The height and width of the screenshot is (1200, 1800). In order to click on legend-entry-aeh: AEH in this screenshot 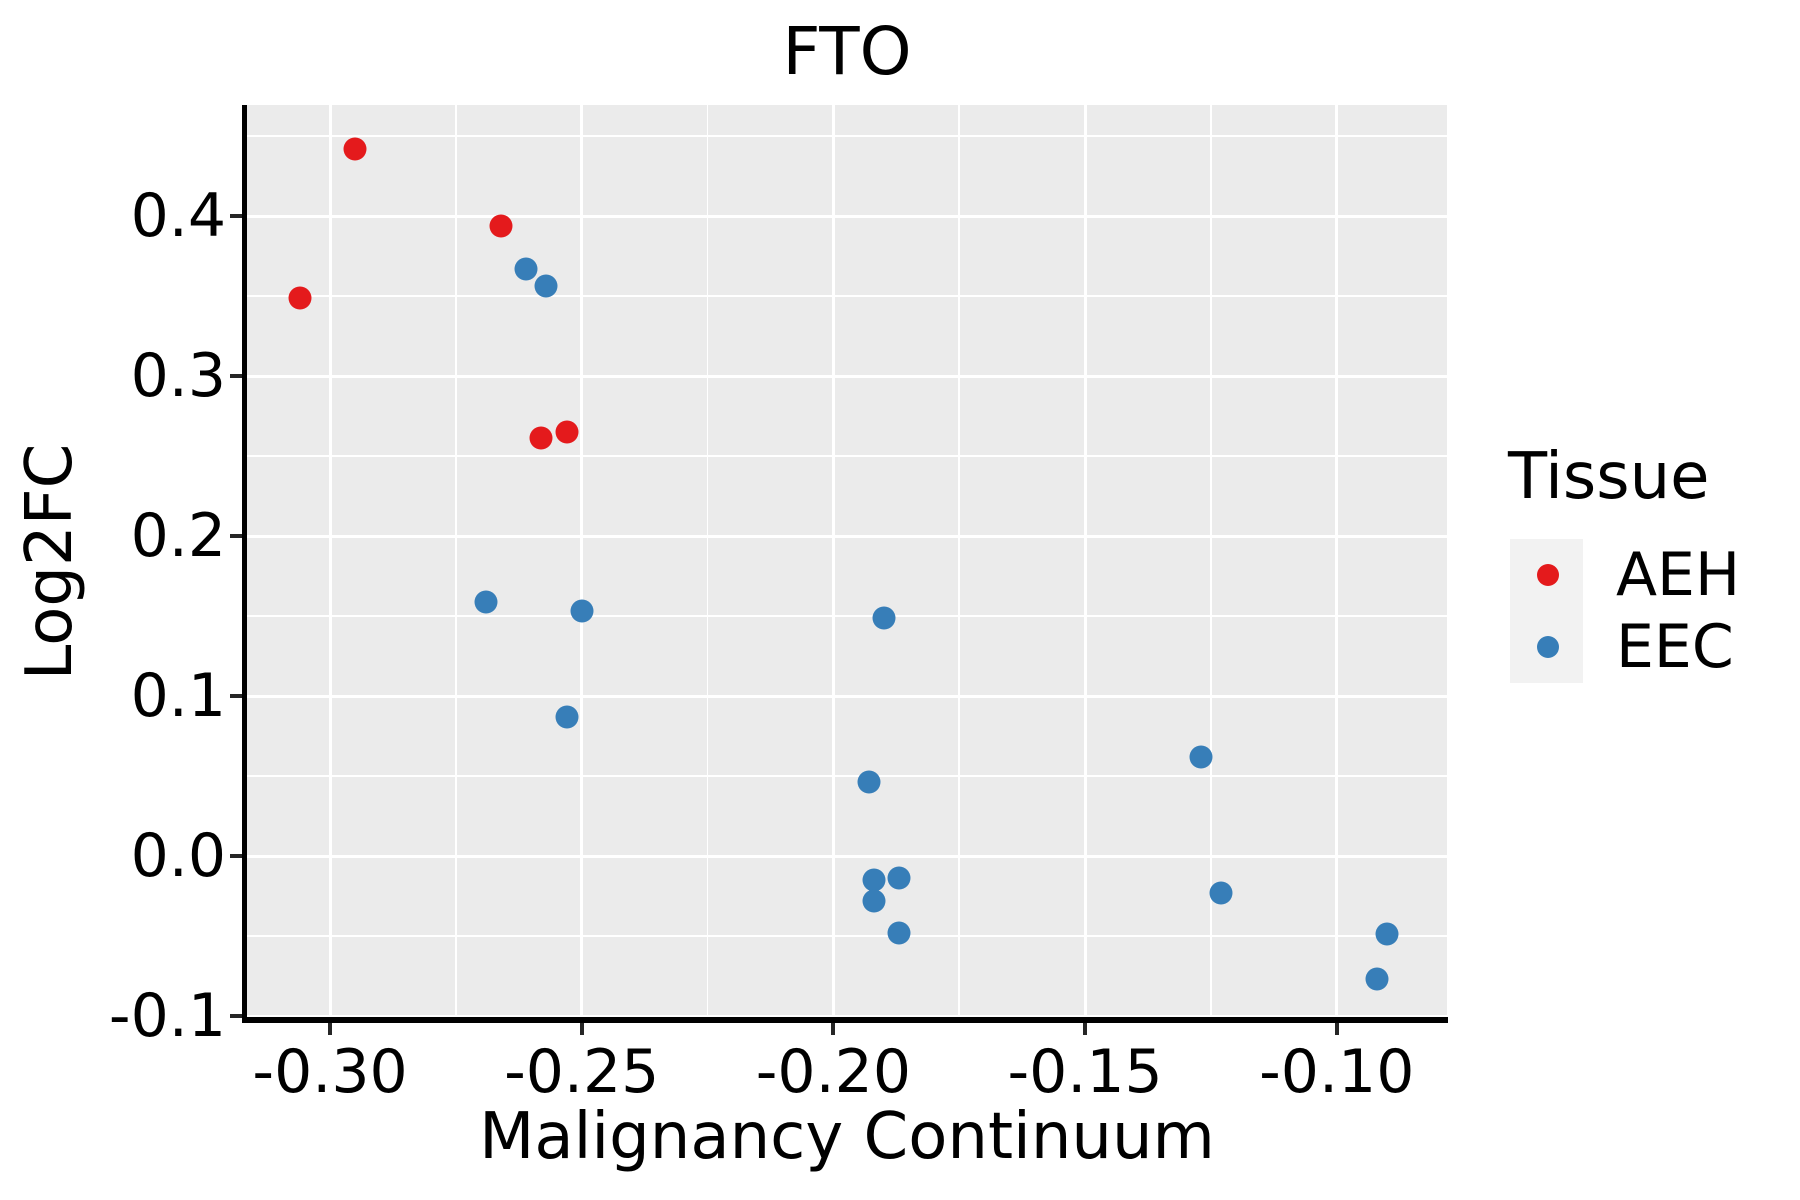, I will do `click(1648, 575)`.